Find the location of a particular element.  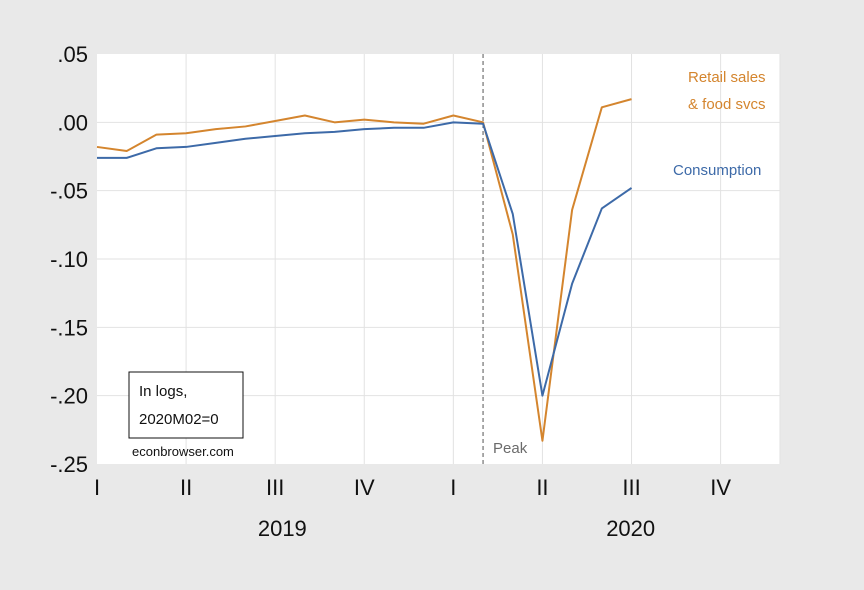

series-label: & food svcs is located at coordinates (727, 104).